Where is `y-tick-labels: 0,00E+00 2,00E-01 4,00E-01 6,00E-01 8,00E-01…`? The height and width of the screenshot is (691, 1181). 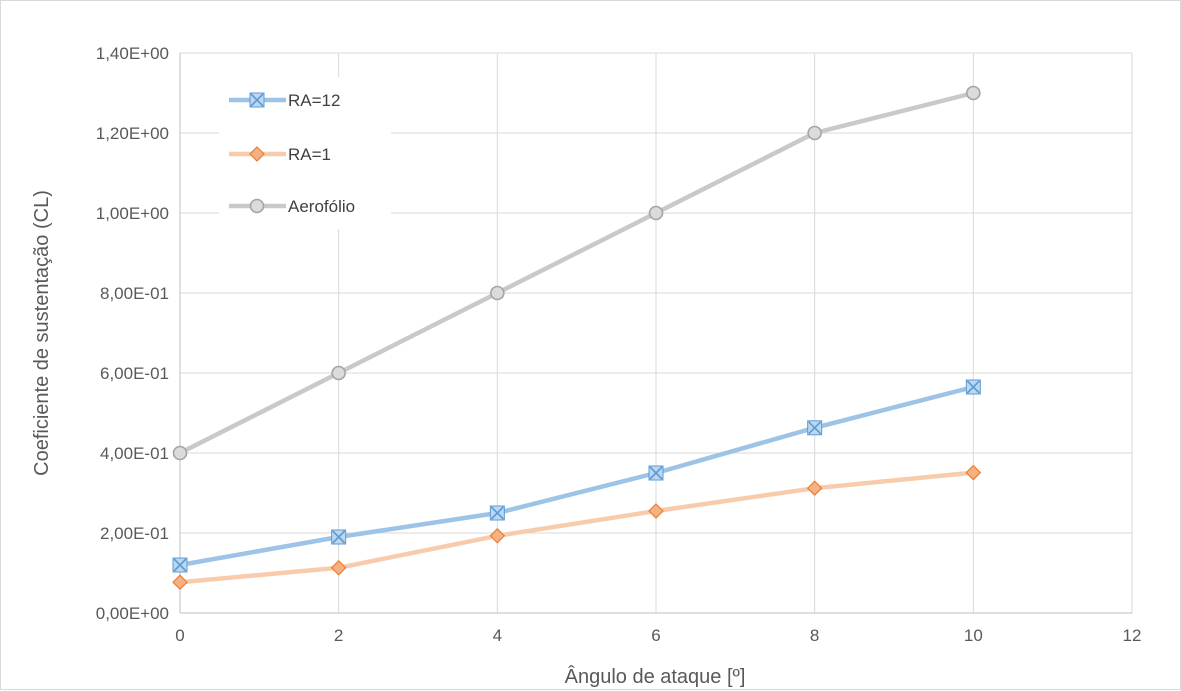
y-tick-labels: 0,00E+00 2,00E-01 4,00E-01 6,00E-01 8,00E-01… is located at coordinates (132, 333).